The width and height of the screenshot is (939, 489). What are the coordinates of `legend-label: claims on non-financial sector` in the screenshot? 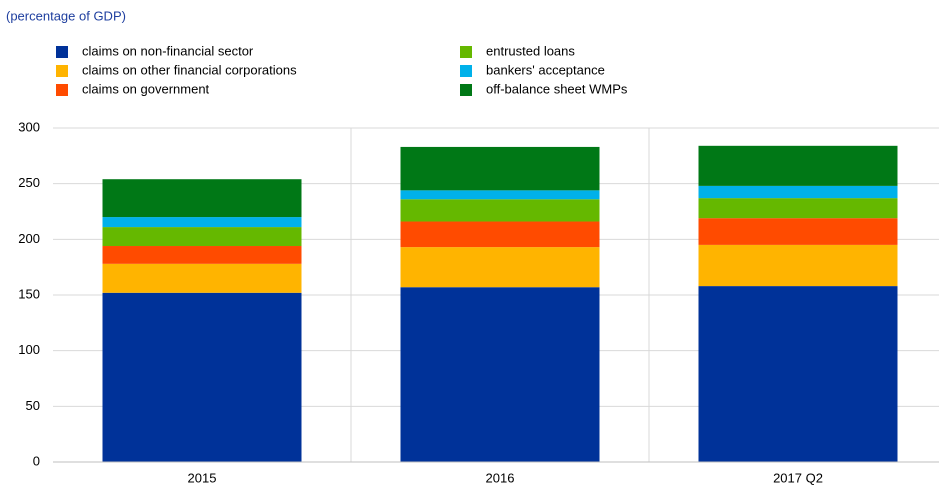 It's located at (168, 50).